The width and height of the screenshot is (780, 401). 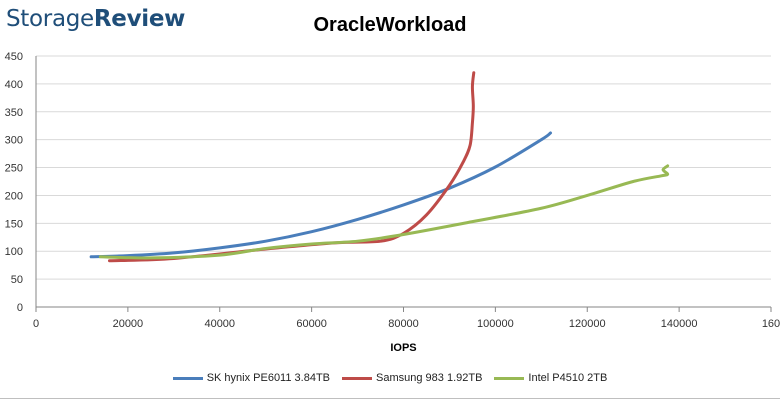 What do you see at coordinates (14, 196) in the screenshot?
I see `y-tick-label: 200` at bounding box center [14, 196].